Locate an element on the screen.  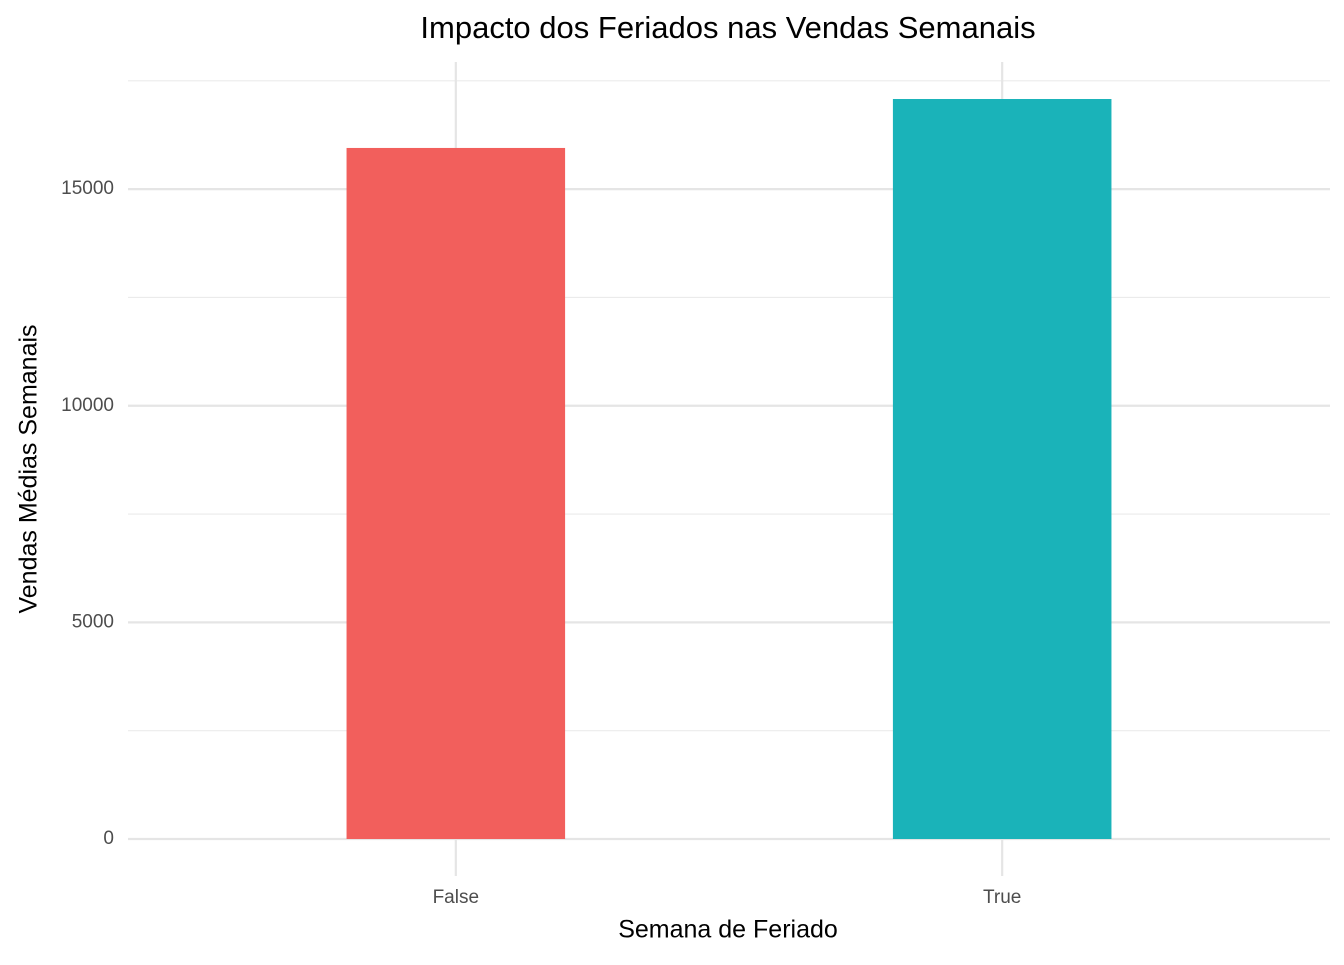
y-tick-label: 15000 is located at coordinates (87, 188).